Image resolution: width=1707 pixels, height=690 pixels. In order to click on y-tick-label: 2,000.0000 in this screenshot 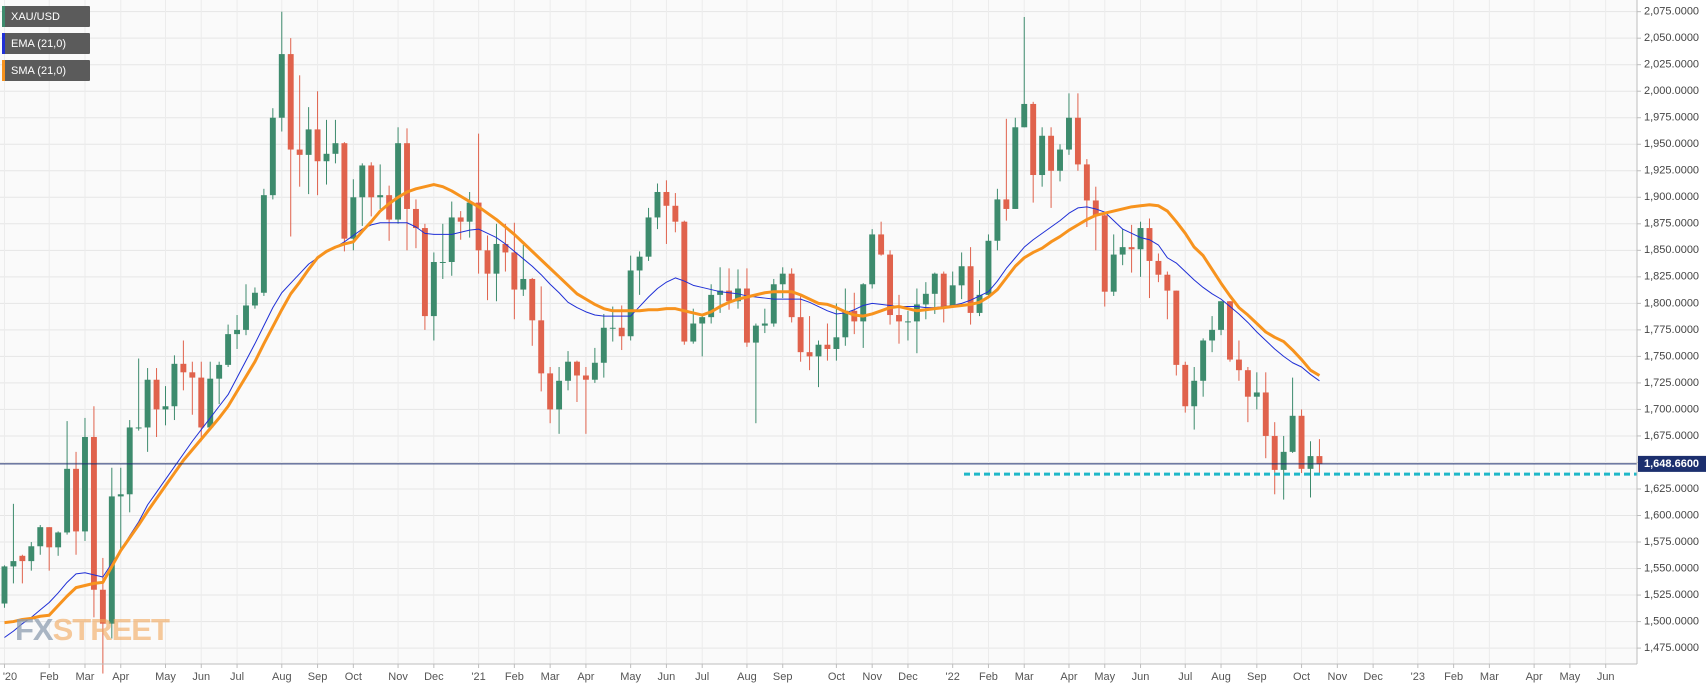, I will do `click(1671, 91)`.